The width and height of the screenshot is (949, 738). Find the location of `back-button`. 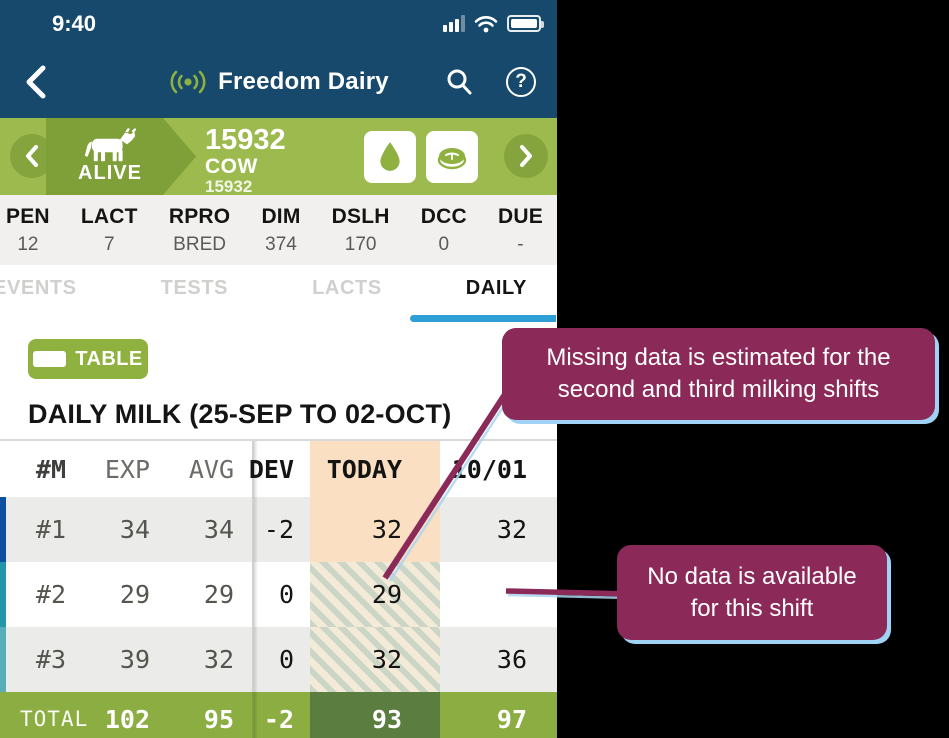

back-button is located at coordinates (36, 82).